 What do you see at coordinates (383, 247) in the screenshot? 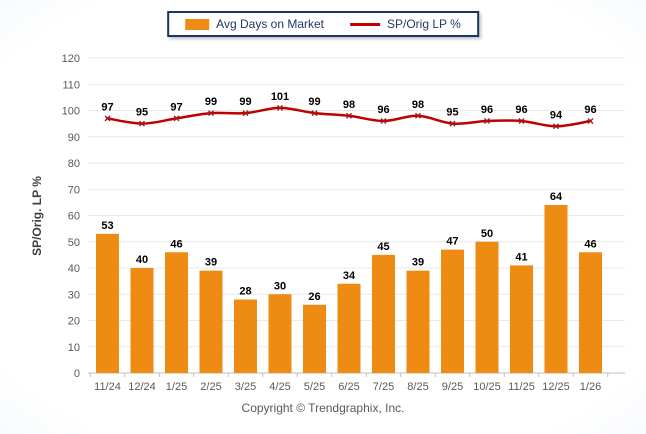
I see `bar-value-label: 45` at bounding box center [383, 247].